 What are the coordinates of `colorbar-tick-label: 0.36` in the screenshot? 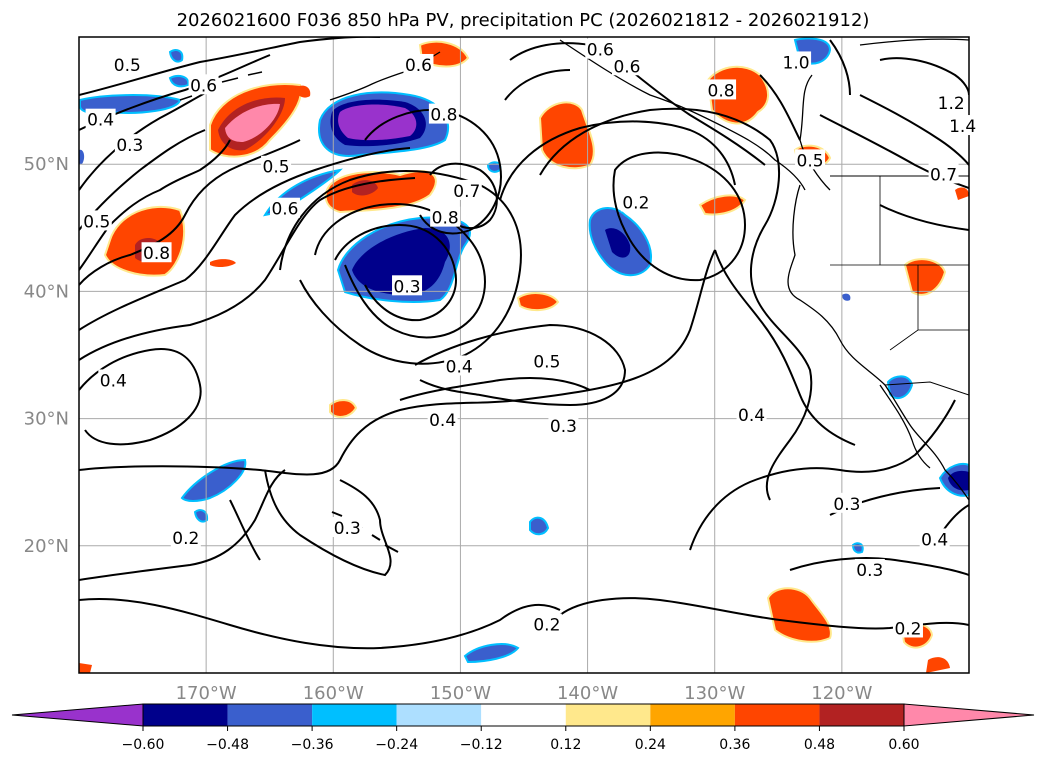 It's located at (734, 745).